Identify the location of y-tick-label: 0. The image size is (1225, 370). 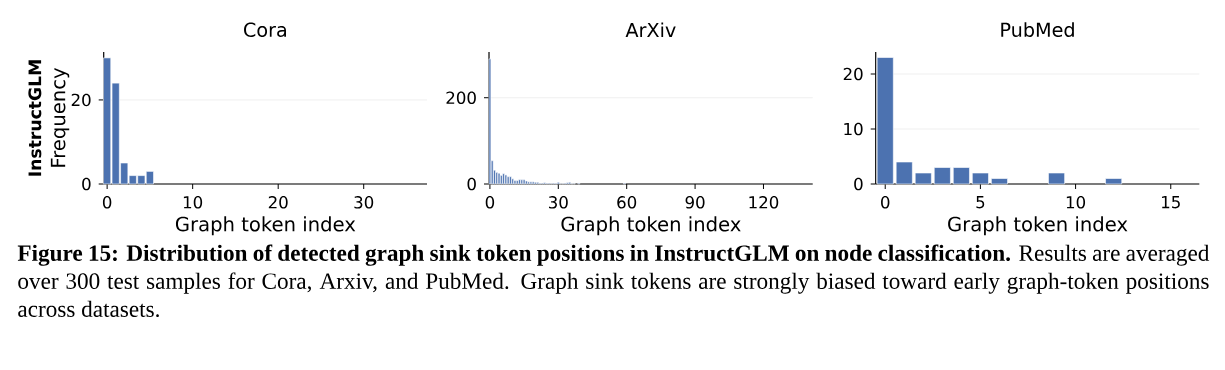
(858, 184).